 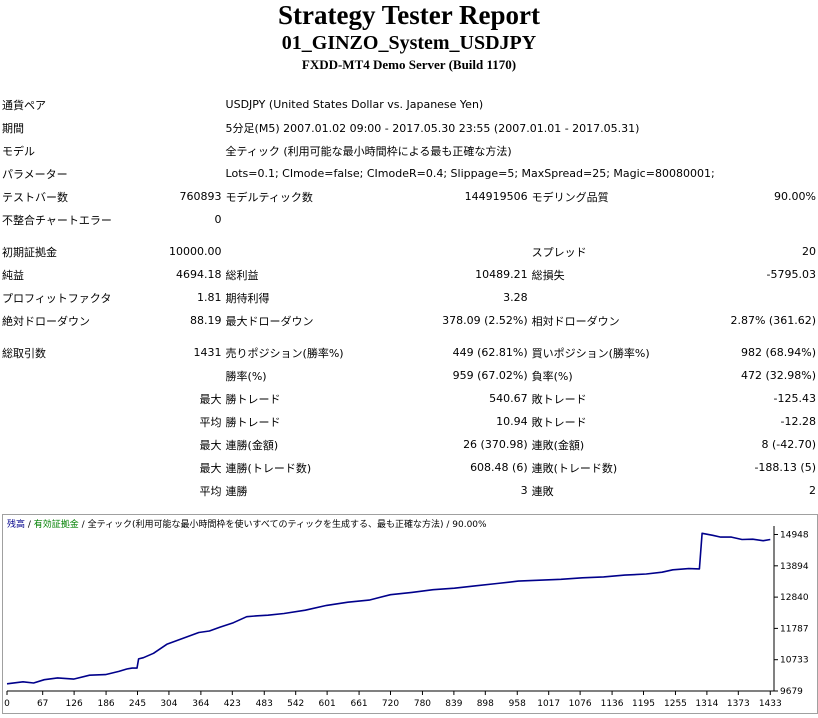 What do you see at coordinates (409, 490) in the screenshot?
I see `stats-row-avg-cons: 平均 連勝 3 連敗 2` at bounding box center [409, 490].